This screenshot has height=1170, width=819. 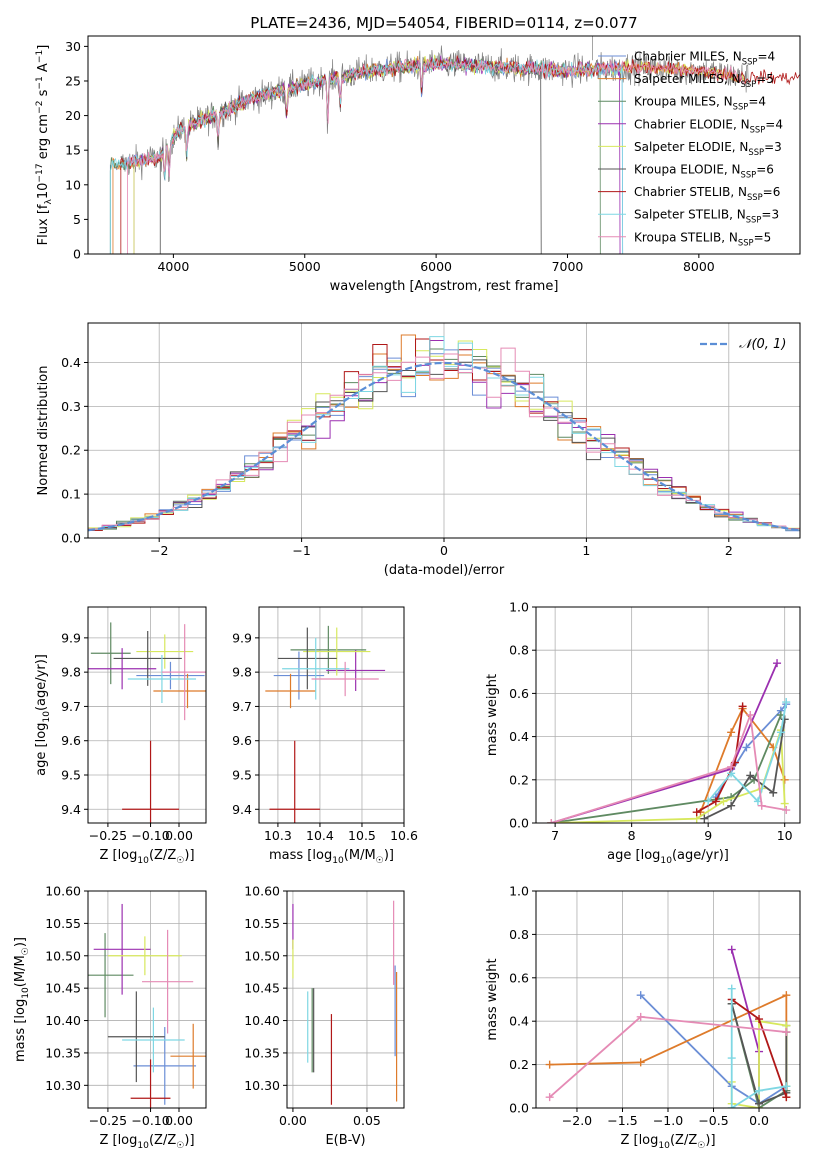 What do you see at coordinates (71, 740) in the screenshot?
I see `age-vs-z-ytick-label: 9.6` at bounding box center [71, 740].